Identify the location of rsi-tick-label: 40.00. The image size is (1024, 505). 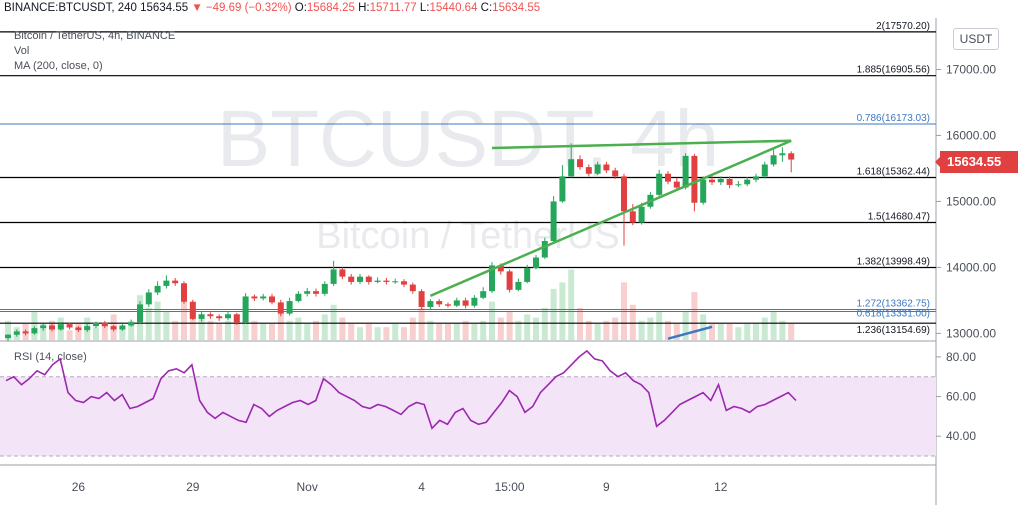
(961, 436).